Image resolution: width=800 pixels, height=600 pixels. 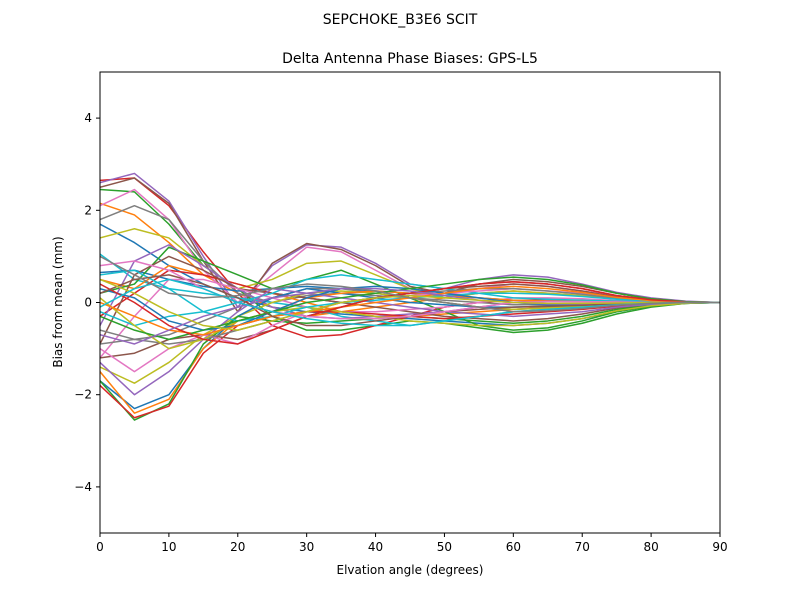 What do you see at coordinates (237, 547) in the screenshot?
I see `x-tick-label: 20` at bounding box center [237, 547].